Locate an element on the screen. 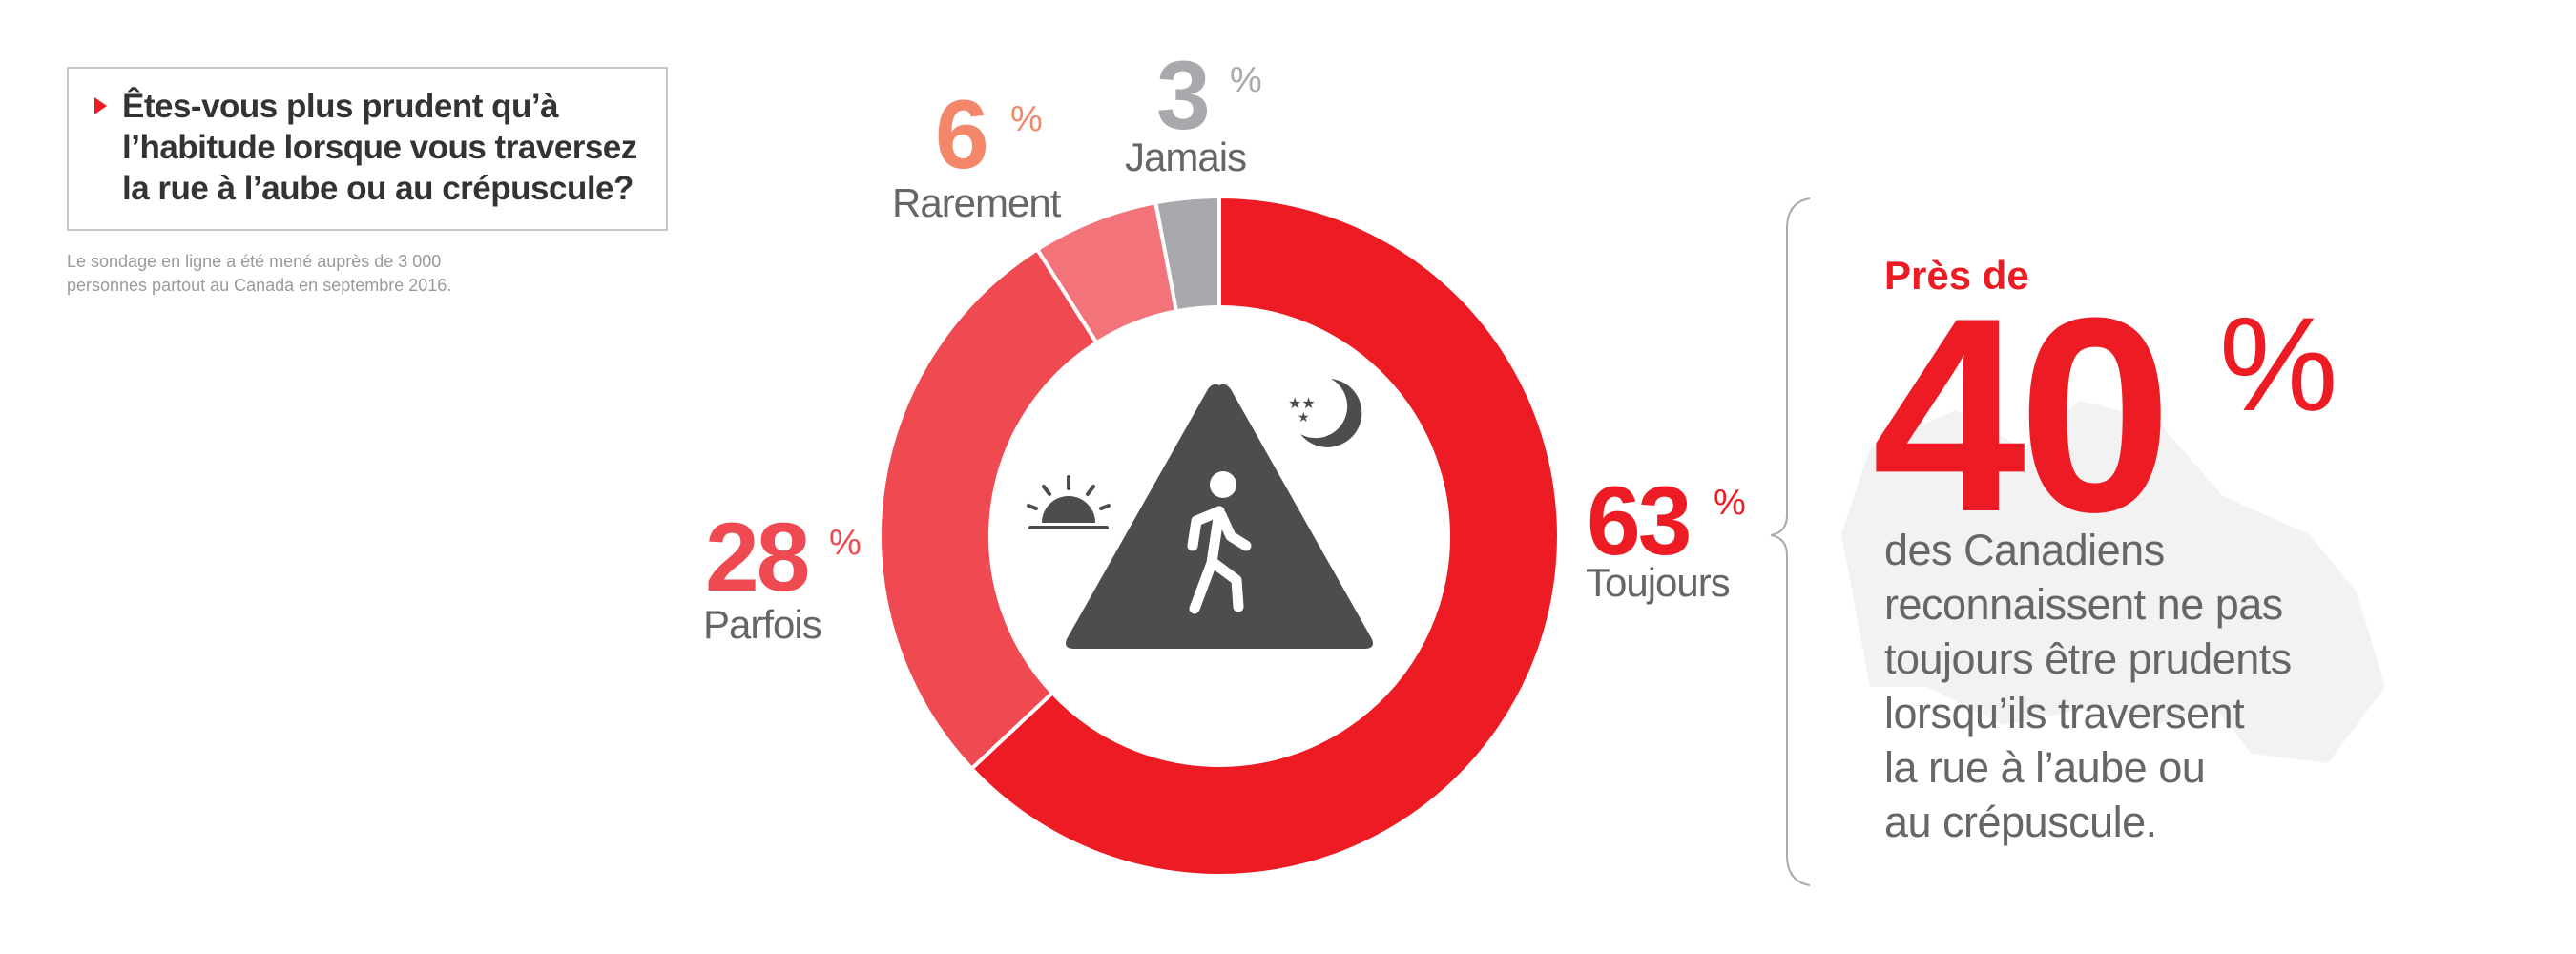 The width and height of the screenshot is (2576, 954). value-toujours: 63 is located at coordinates (1639, 521).